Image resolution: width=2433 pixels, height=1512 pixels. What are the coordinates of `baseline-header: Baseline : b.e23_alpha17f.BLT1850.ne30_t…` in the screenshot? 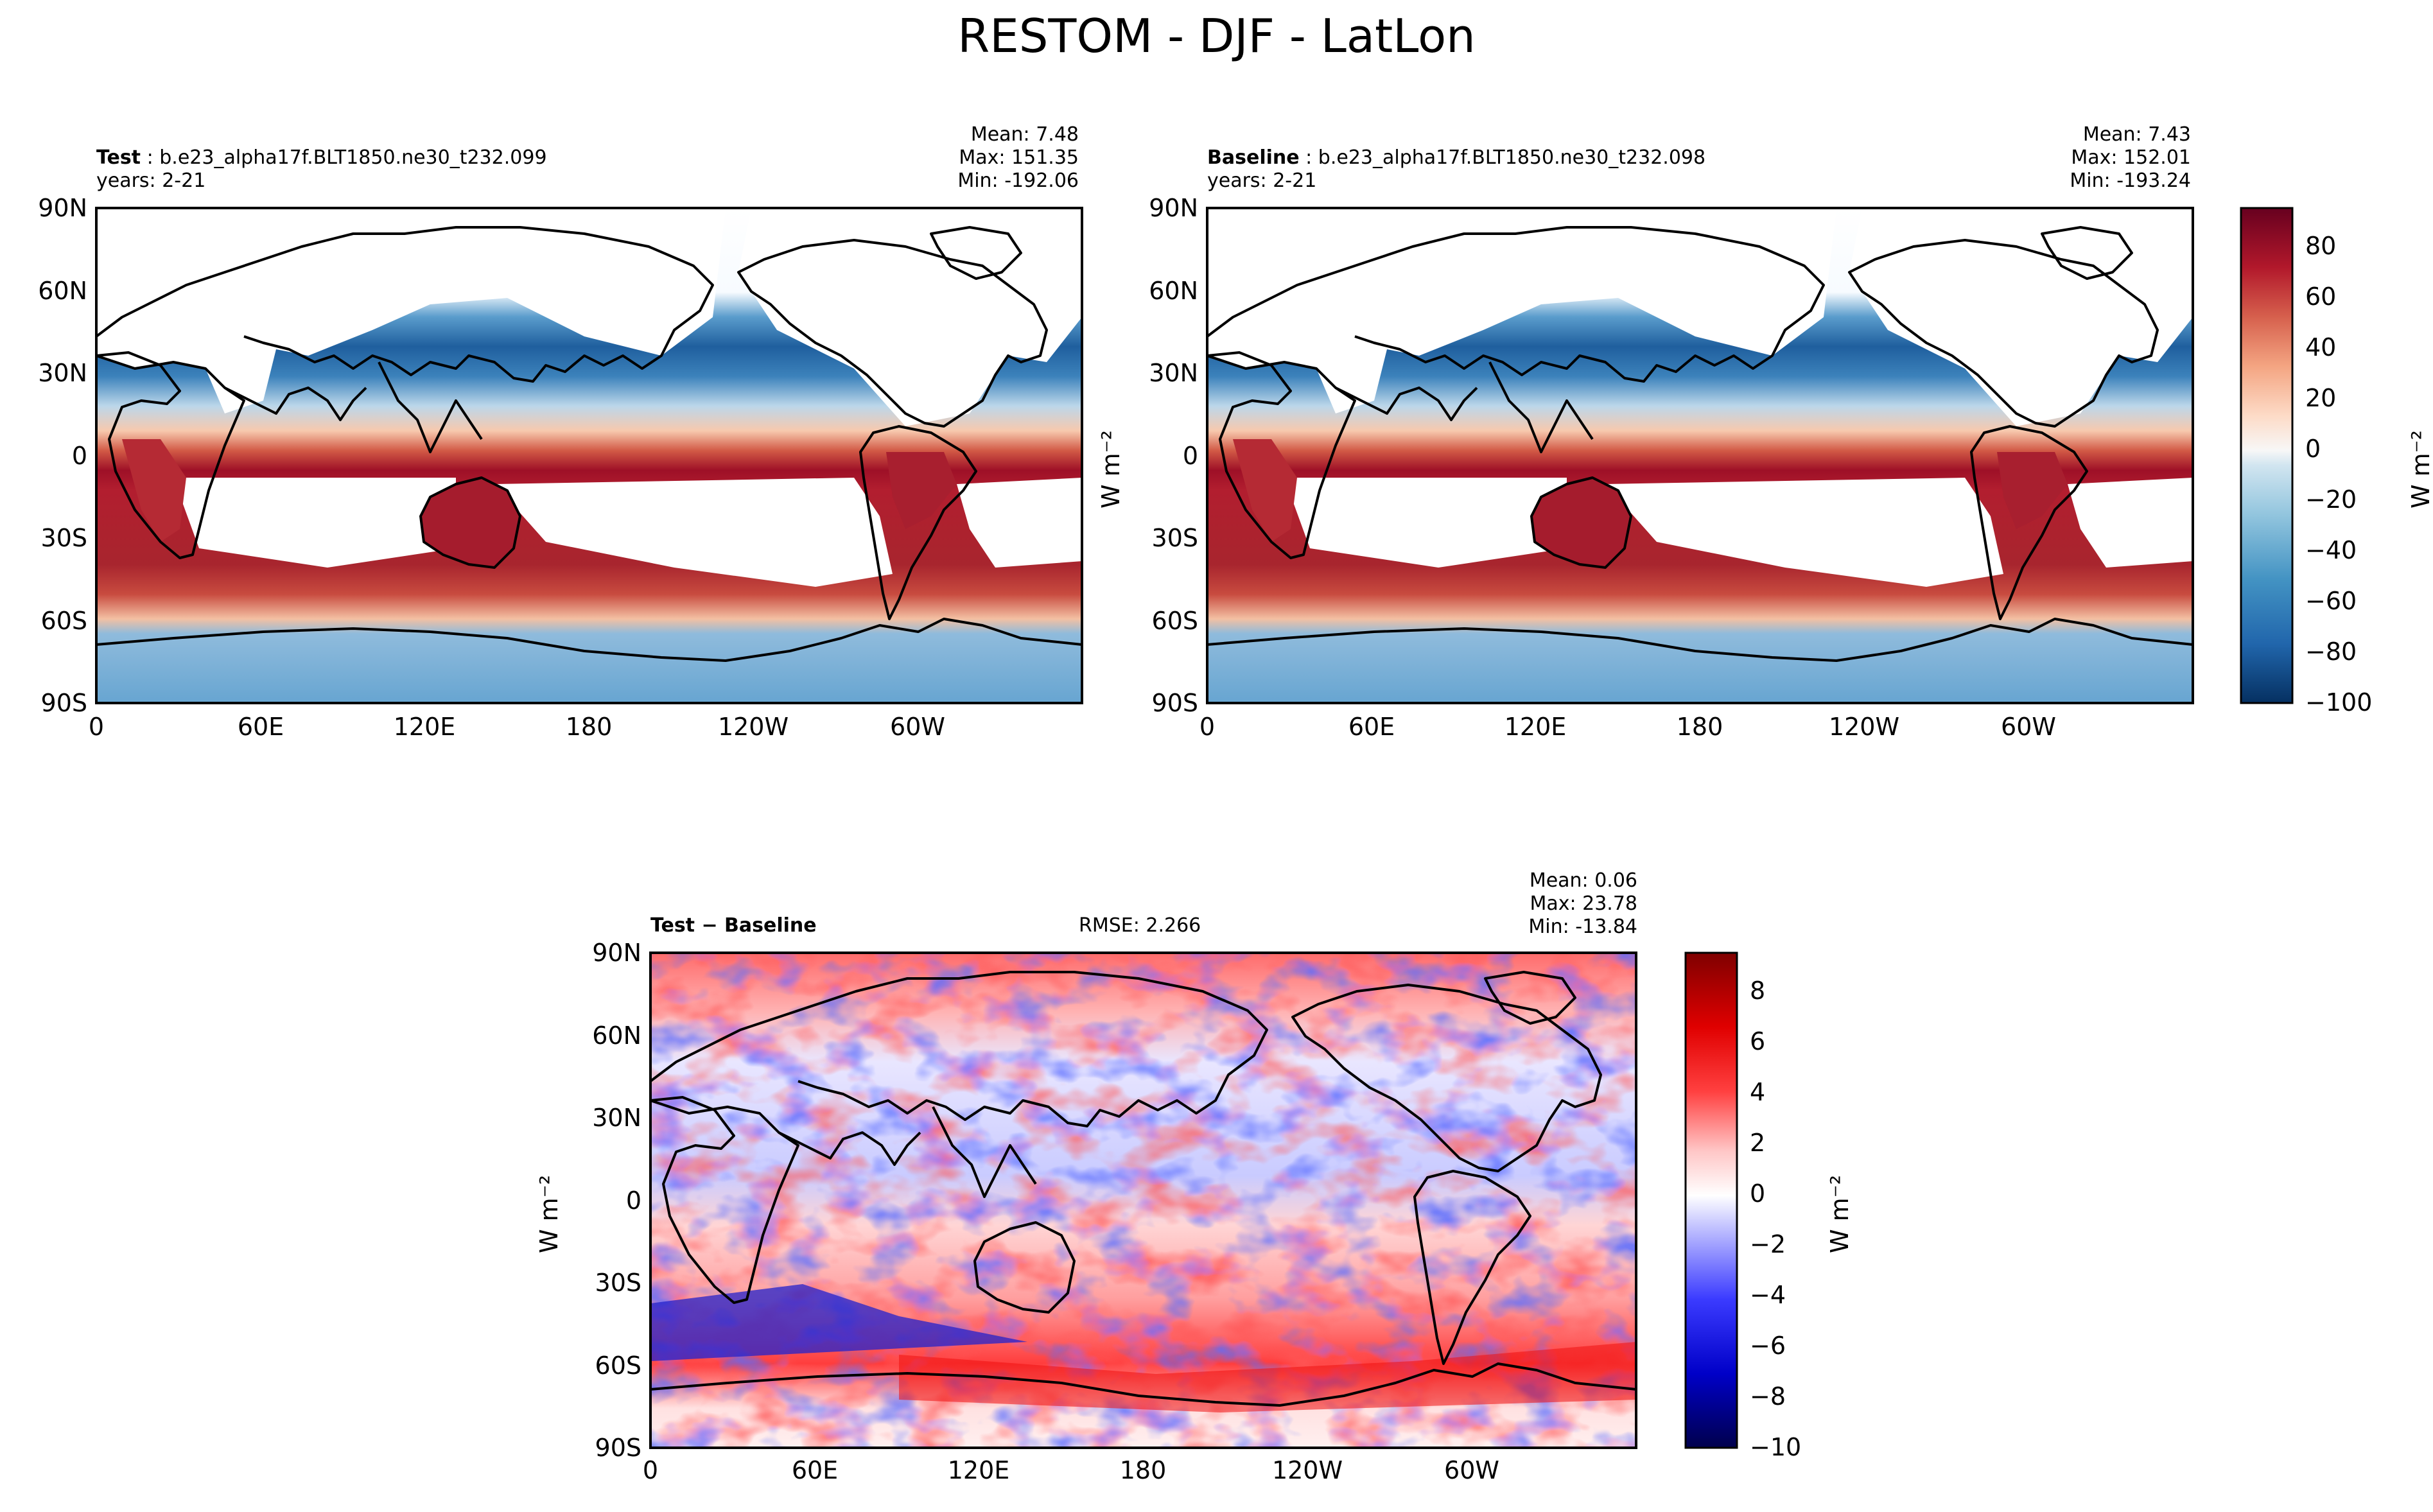 It's located at (1456, 157).